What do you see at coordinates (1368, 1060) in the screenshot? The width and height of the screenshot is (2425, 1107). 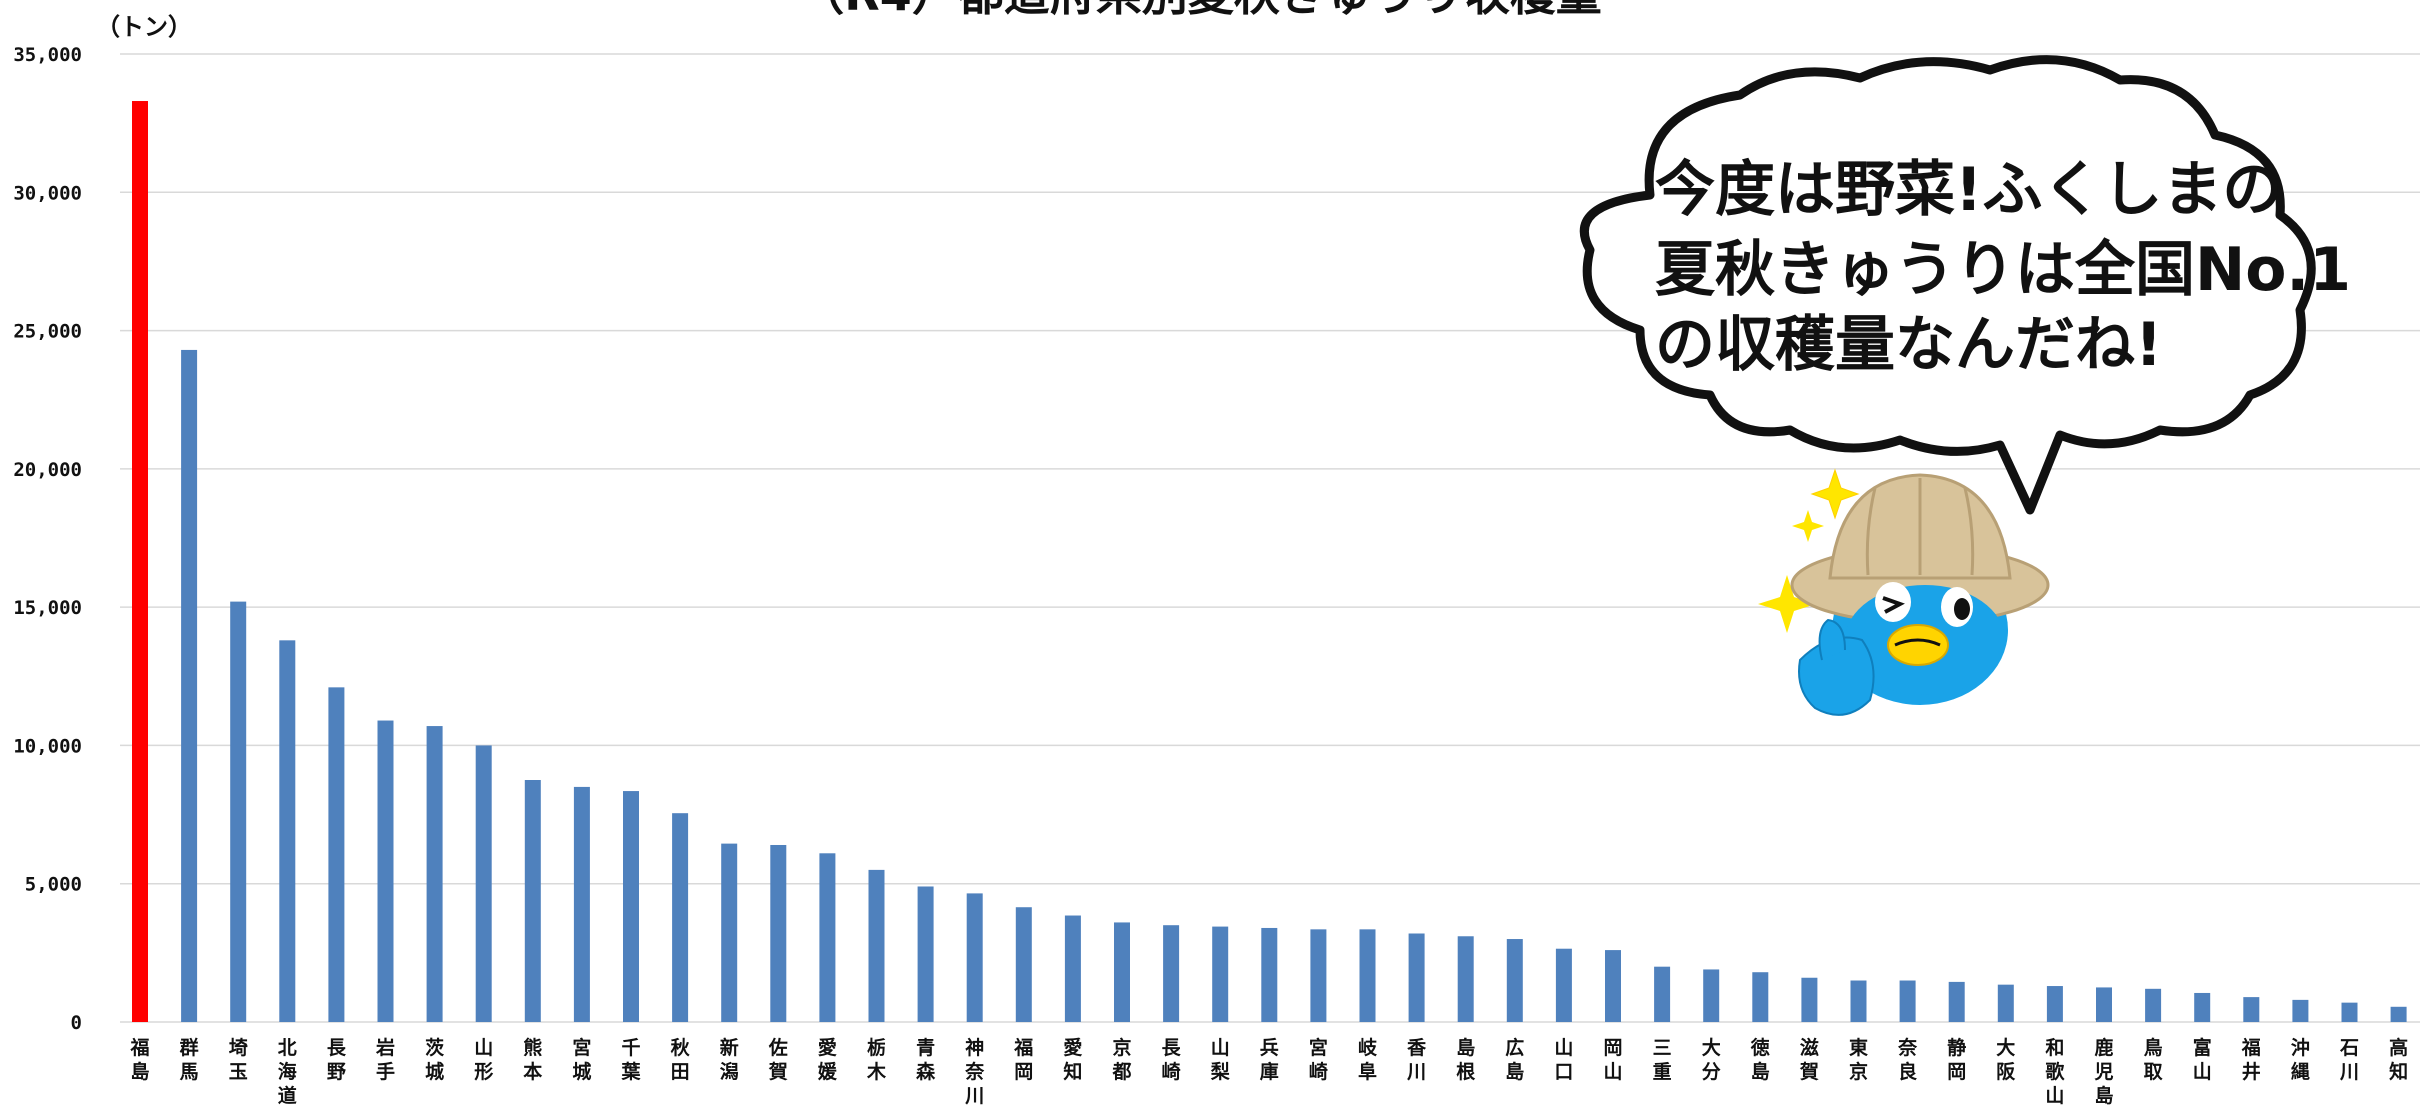 I see `x-tick-label: 岐阜` at bounding box center [1368, 1060].